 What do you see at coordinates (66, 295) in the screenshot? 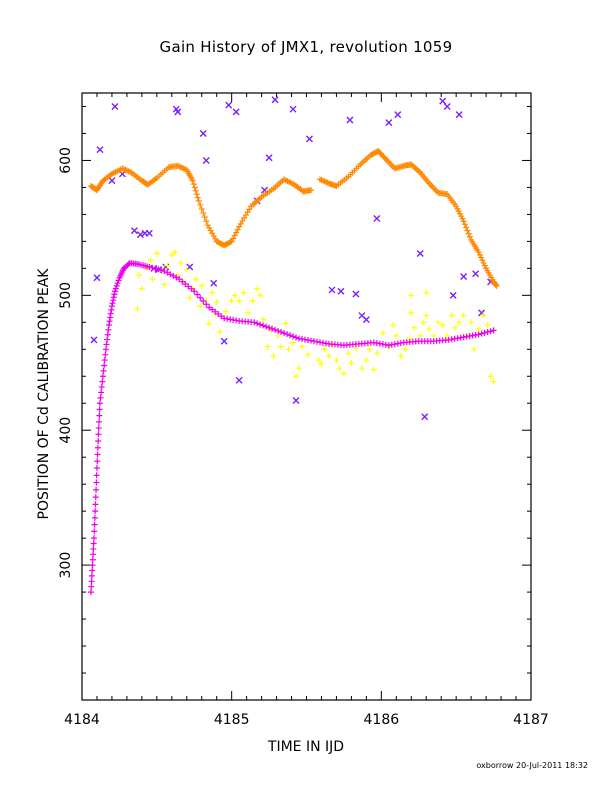
I see `y-tick-label: 500` at bounding box center [66, 295].